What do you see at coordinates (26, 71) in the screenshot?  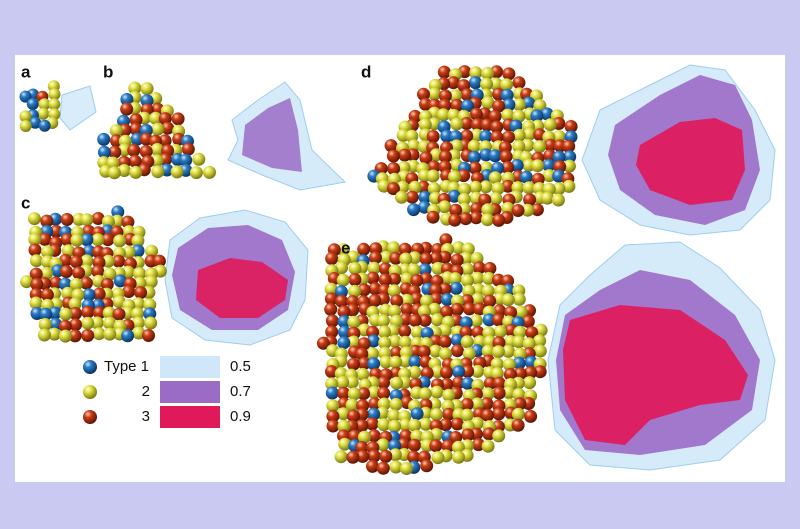 I see `panel-label: a` at bounding box center [26, 71].